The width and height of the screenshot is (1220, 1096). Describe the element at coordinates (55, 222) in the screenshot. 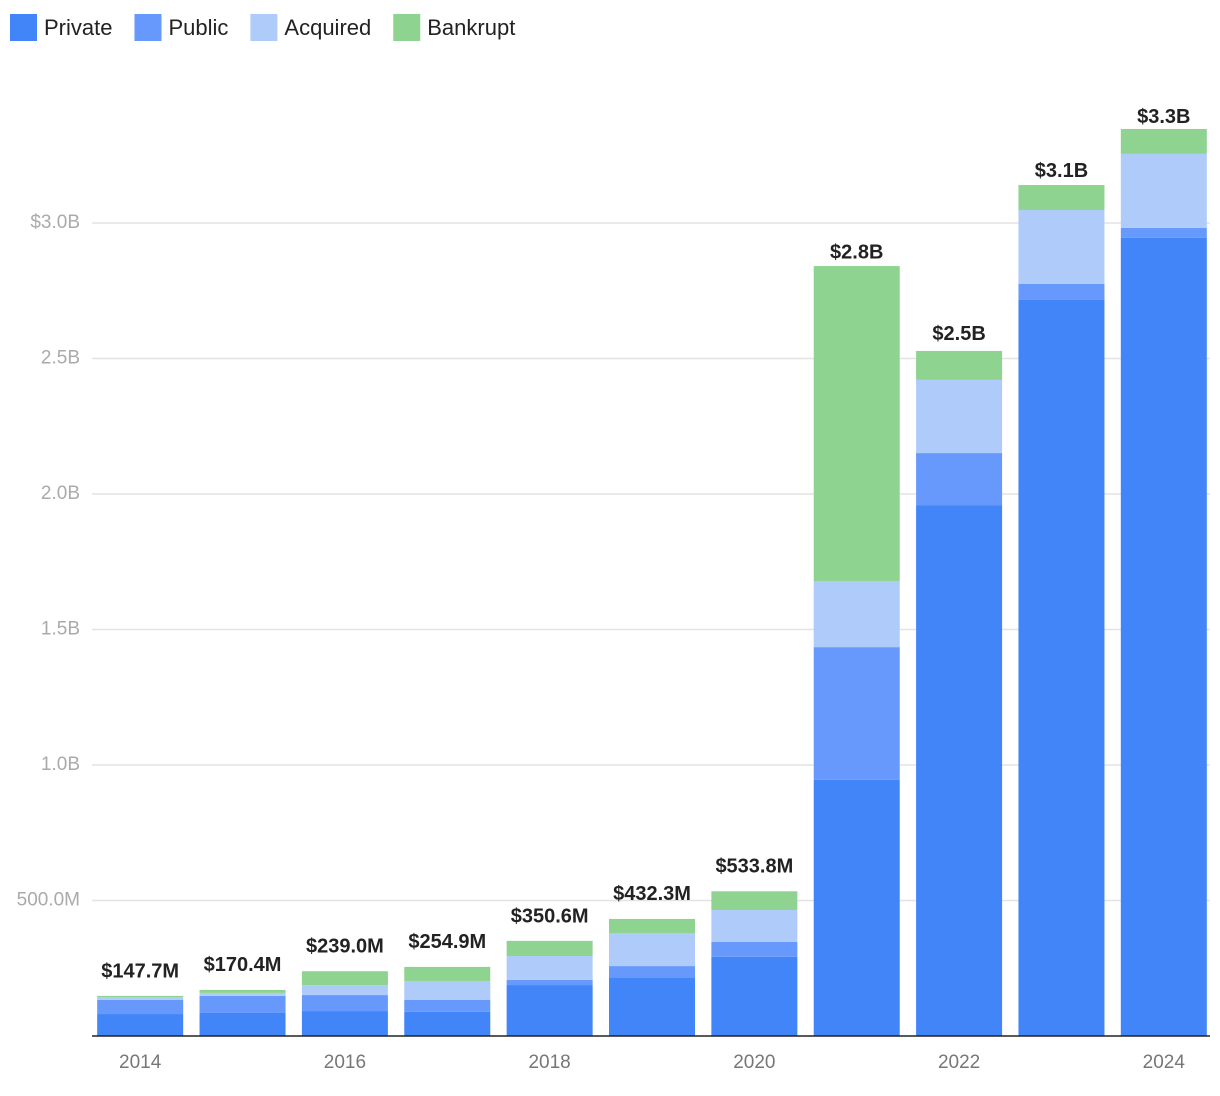

I see `y-tick-label: $3.0B` at that location.